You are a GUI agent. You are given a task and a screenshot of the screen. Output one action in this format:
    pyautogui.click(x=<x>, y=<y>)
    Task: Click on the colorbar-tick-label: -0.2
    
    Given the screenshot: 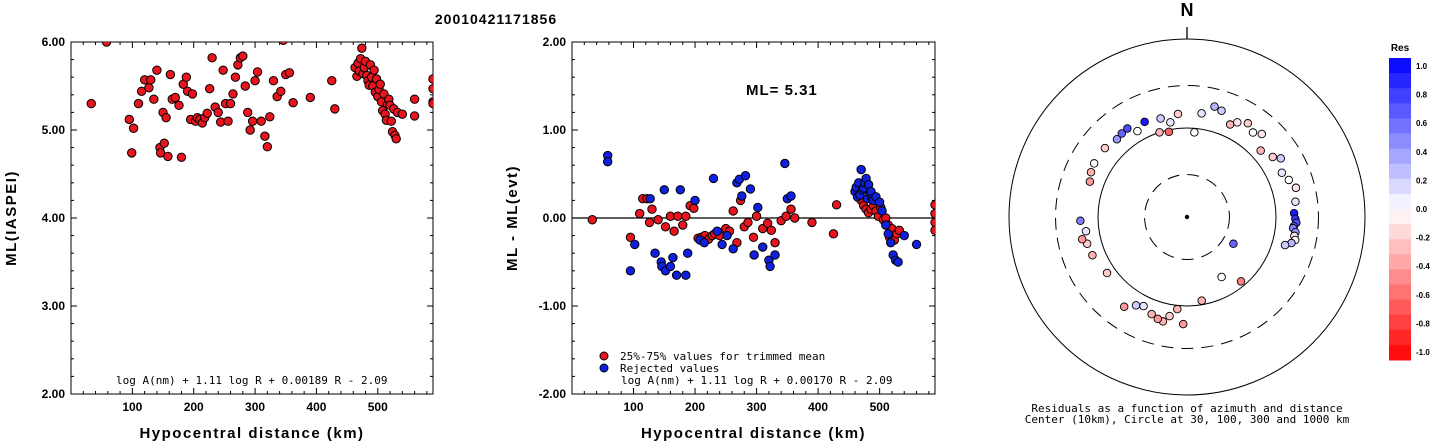 What is the action you would take?
    pyautogui.click(x=1423, y=238)
    